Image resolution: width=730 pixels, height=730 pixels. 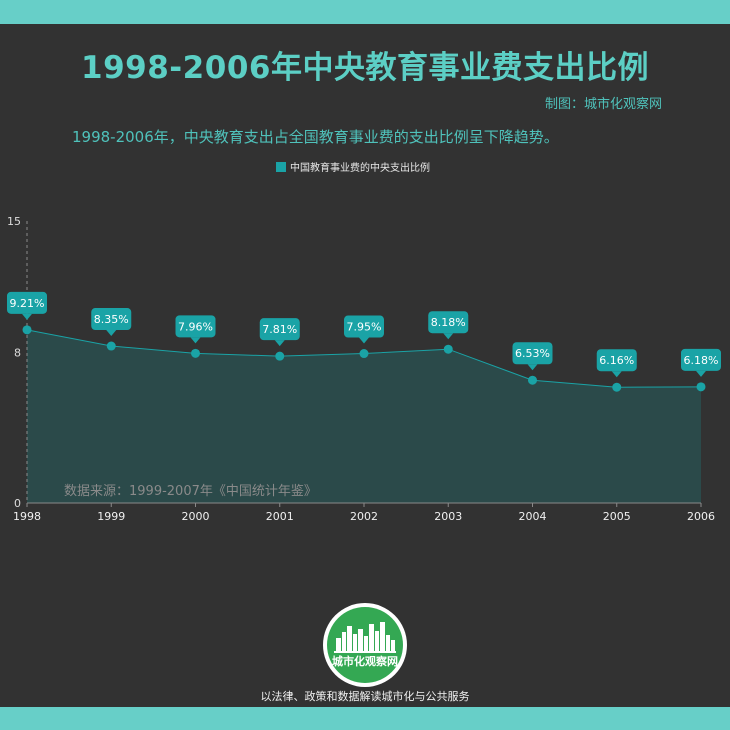 I want to click on bottom-band, so click(x=365, y=718).